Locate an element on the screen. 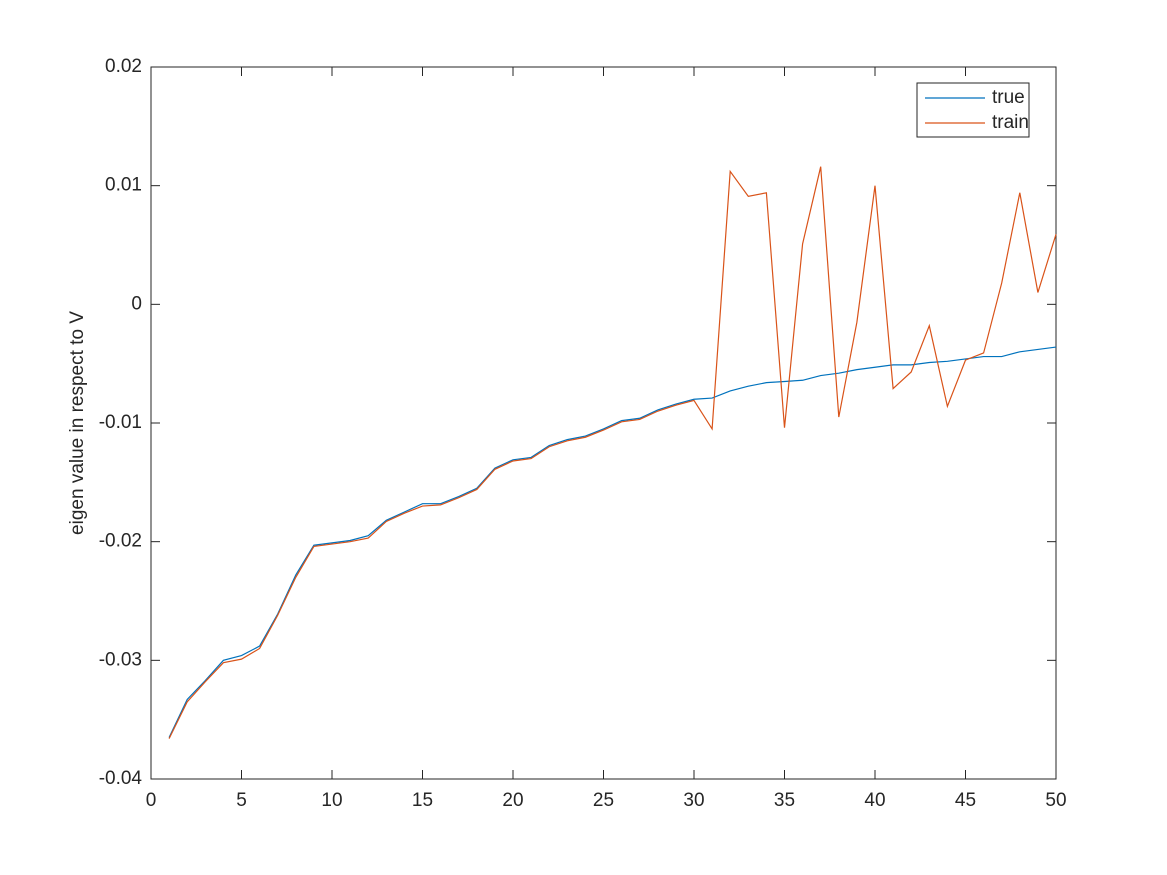 Image resolution: width=1167 pixels, height=875 pixels. legend-label: train is located at coordinates (1010, 122).